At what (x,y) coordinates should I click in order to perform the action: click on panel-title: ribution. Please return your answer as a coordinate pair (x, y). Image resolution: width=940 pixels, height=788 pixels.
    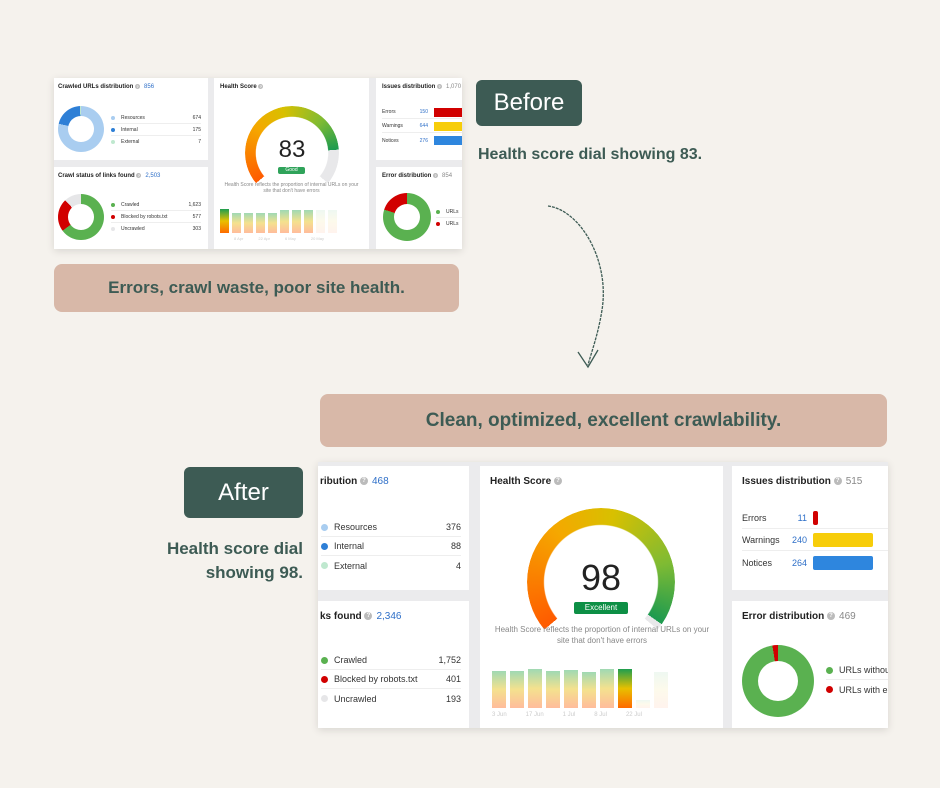
    Looking at the image, I should click on (339, 481).